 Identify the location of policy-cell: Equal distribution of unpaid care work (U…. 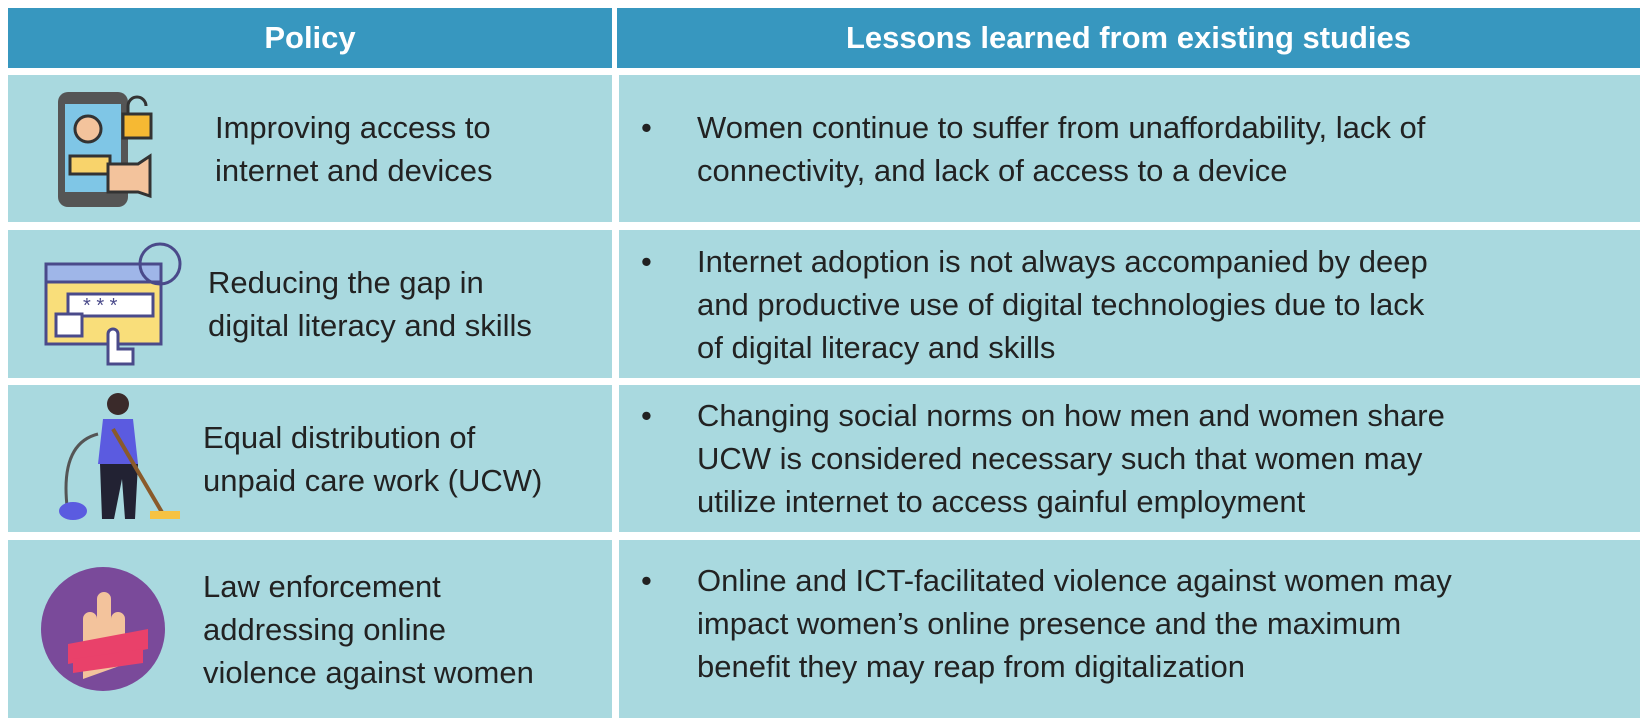
(310, 458).